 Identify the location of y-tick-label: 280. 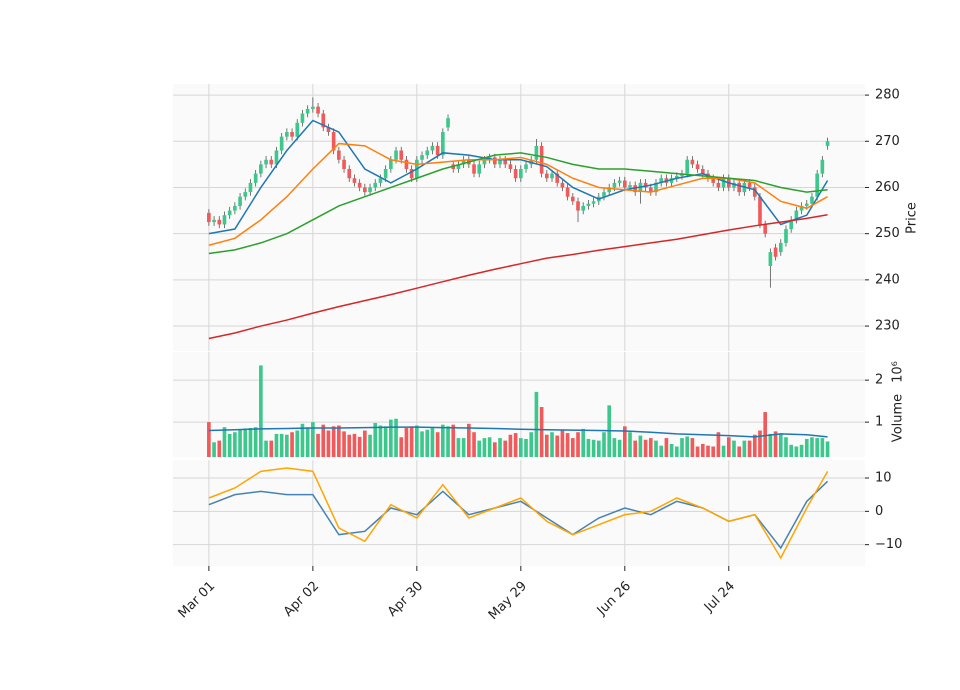
(887, 95).